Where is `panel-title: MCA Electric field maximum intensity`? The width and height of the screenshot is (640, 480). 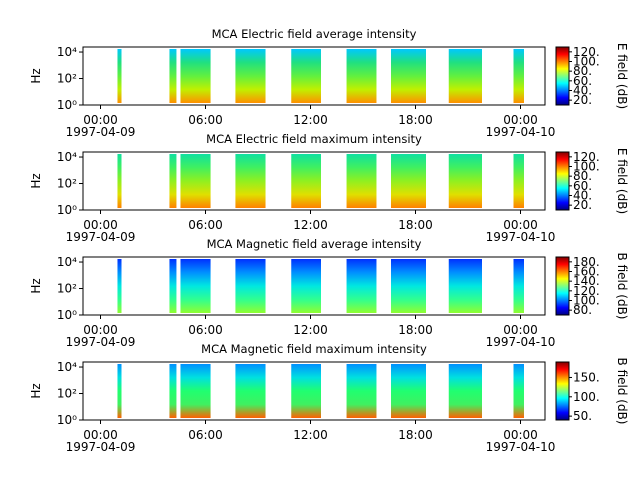 panel-title: MCA Electric field maximum intensity is located at coordinates (314, 139).